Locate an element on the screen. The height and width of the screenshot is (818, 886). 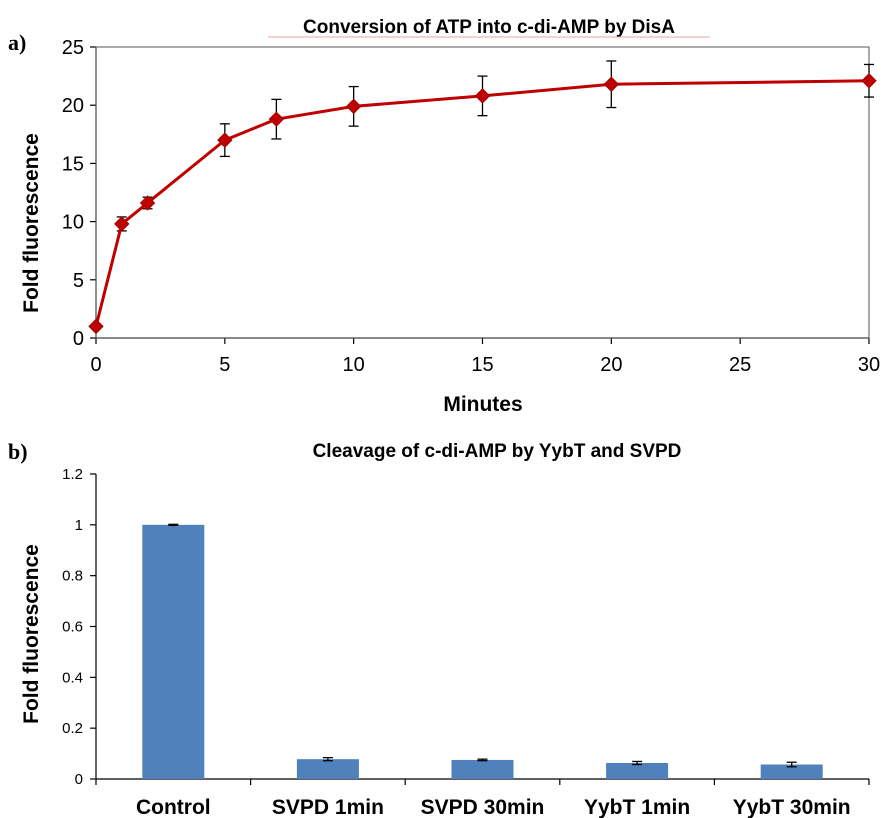
chart-b-y-tick-label: 0.8 is located at coordinates (72, 576).